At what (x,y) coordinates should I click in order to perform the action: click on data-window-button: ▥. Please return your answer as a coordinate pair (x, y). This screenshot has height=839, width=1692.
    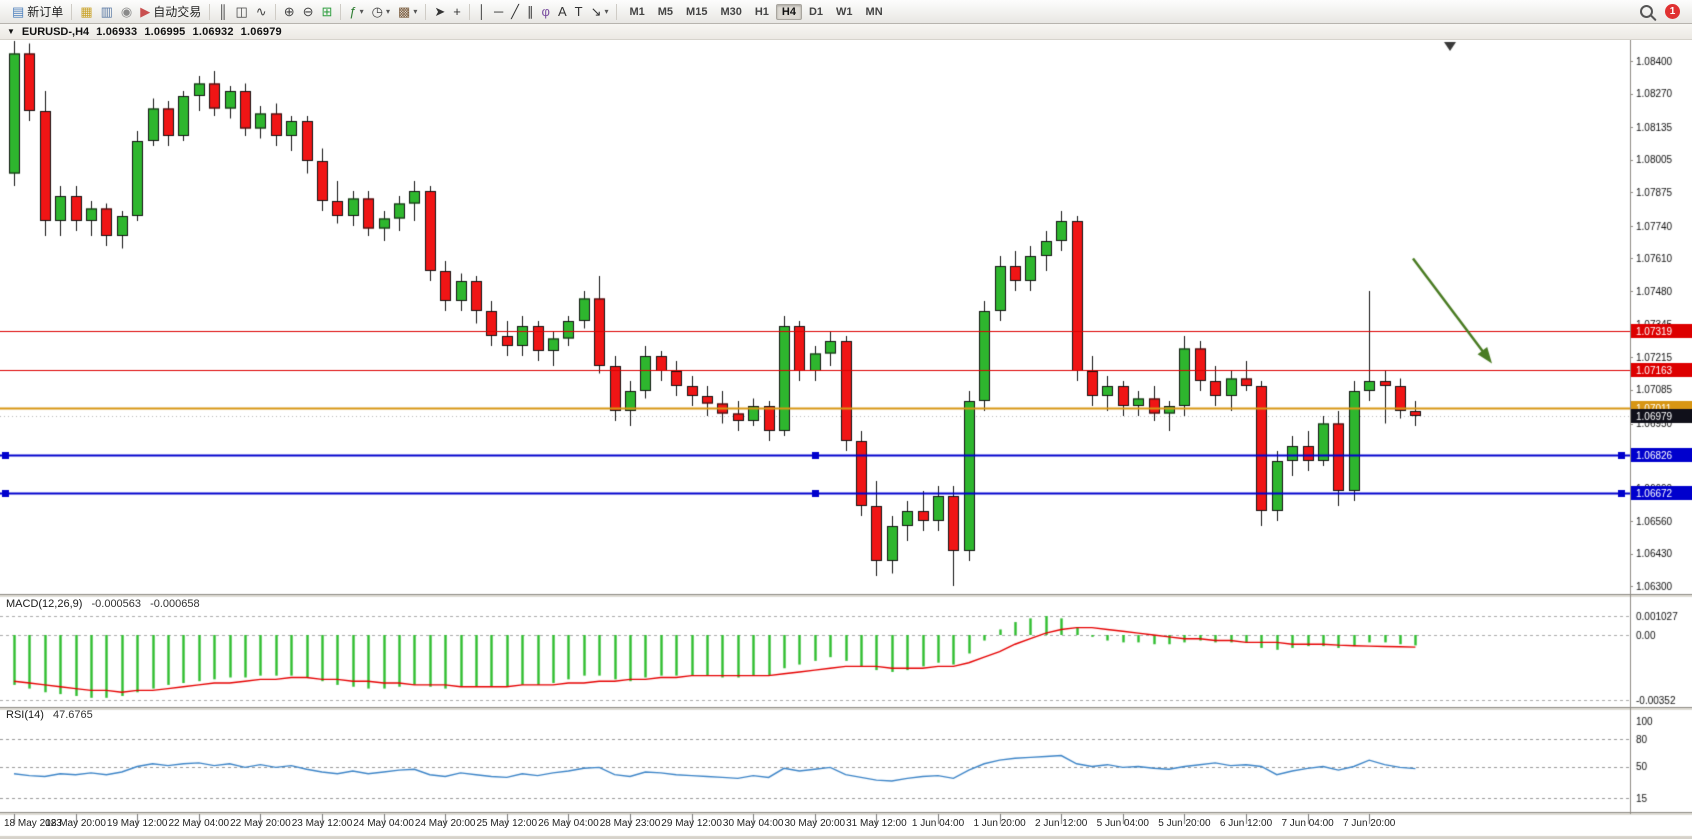
    Looking at the image, I should click on (107, 12).